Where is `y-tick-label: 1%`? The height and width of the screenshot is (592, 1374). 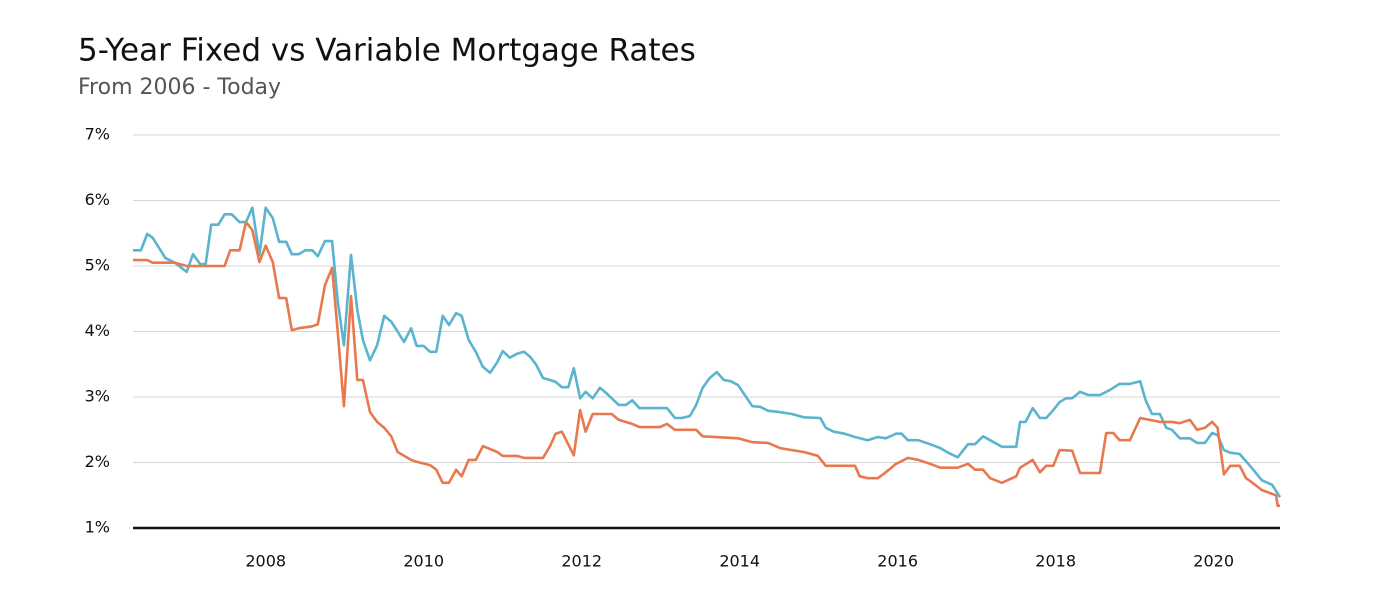
y-tick-label: 1% is located at coordinates (97, 527).